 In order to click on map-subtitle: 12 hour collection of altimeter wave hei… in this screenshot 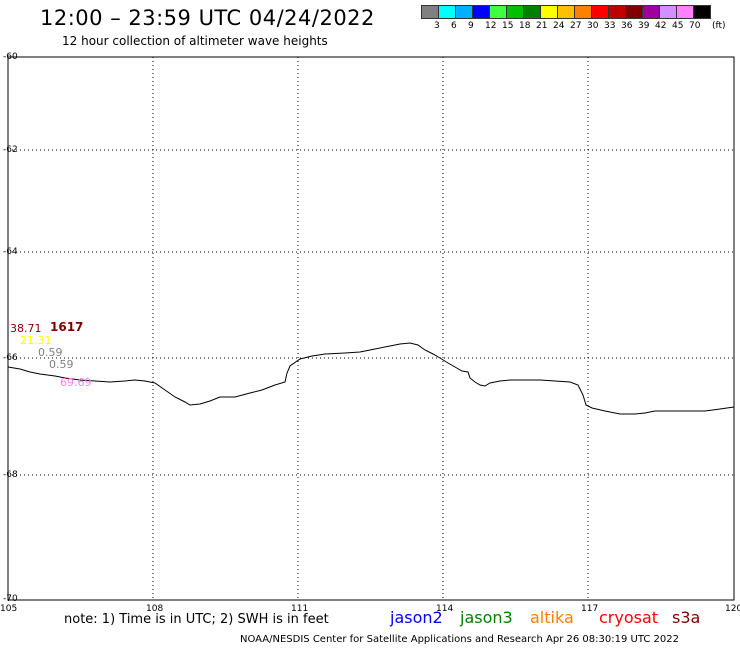, I will do `click(195, 41)`.